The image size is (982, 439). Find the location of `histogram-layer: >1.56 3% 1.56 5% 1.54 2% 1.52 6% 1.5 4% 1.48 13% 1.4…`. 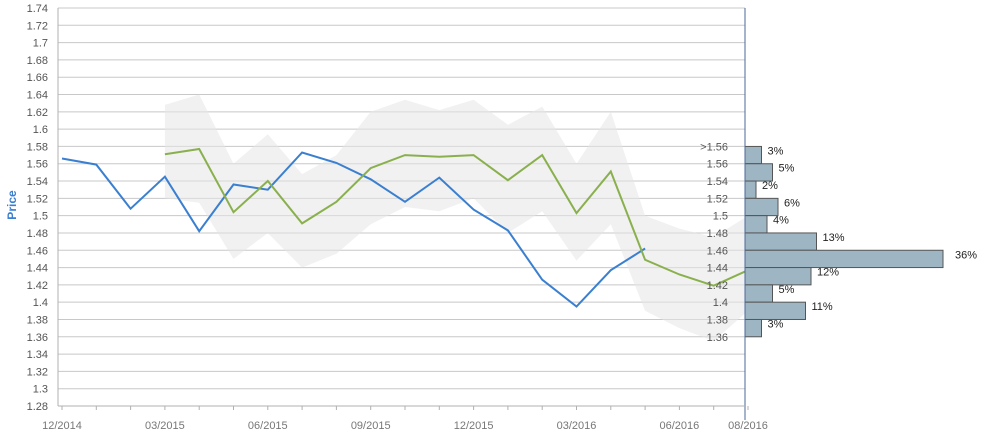

histogram-layer: >1.56 3% 1.56 5% 1.54 2% 1.52 6% 1.5 4% 1.48 13% 1.4… is located at coordinates (838, 242).